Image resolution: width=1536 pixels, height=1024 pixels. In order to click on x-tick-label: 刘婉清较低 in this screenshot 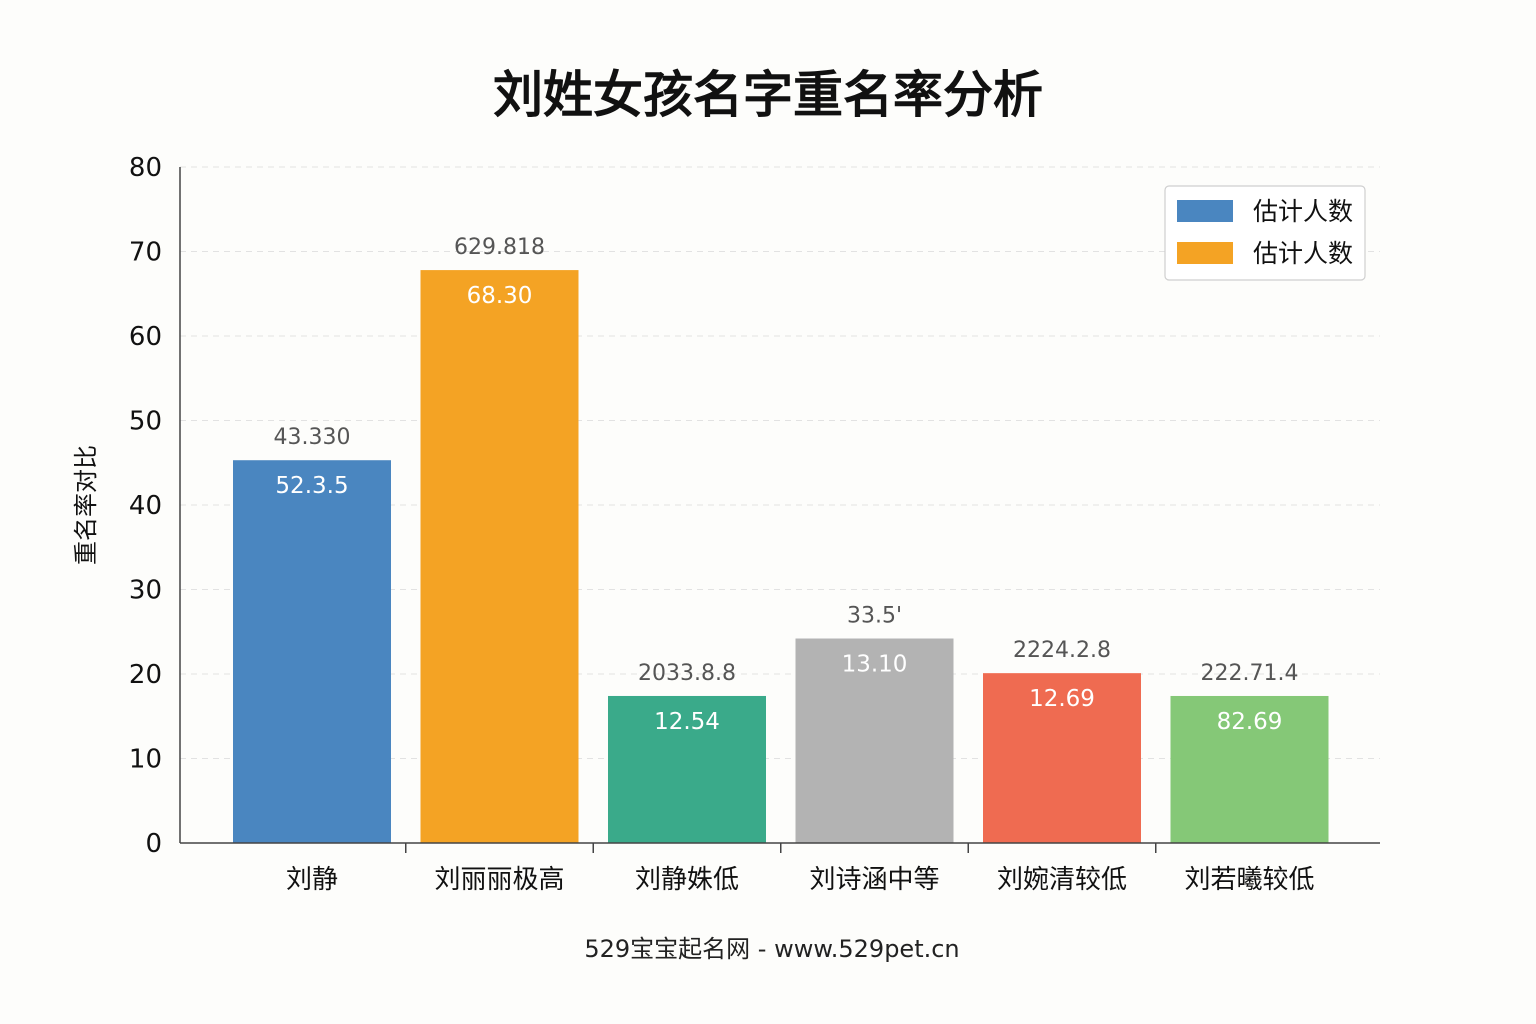, I will do `click(1062, 880)`.